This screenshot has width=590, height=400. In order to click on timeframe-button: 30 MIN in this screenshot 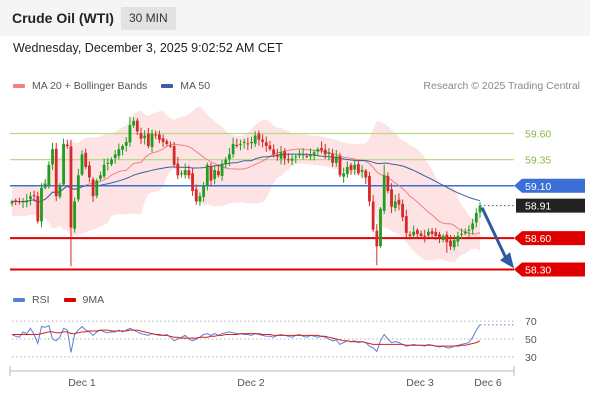, I will do `click(148, 18)`.